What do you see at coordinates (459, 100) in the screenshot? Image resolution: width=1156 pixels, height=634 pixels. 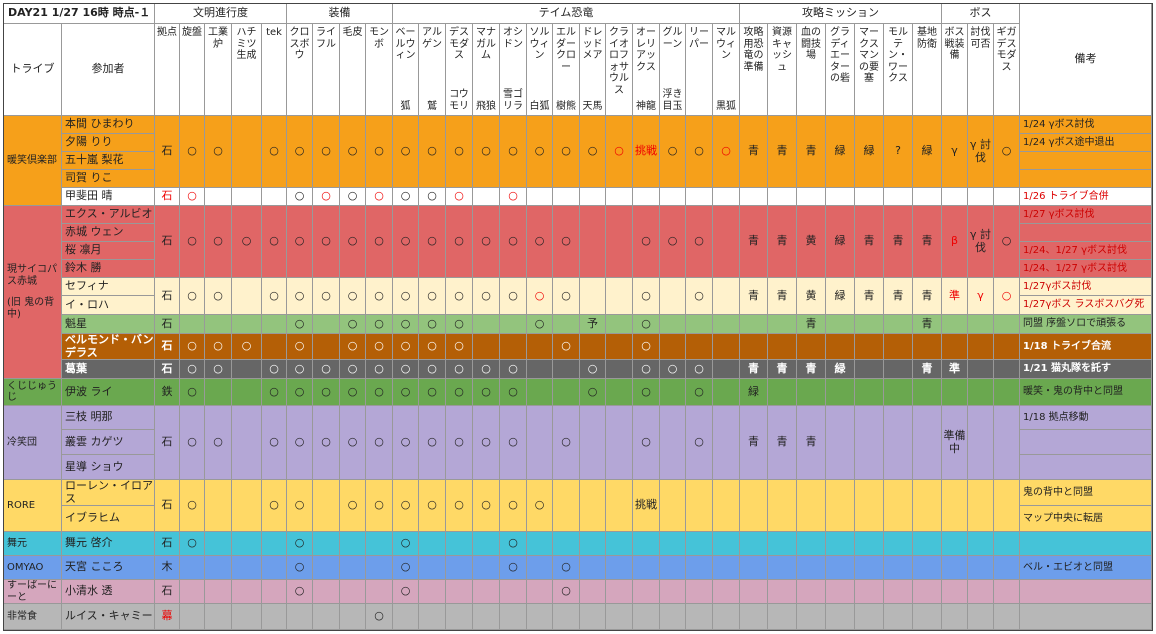 I see `column-sub: コウモリ` at bounding box center [459, 100].